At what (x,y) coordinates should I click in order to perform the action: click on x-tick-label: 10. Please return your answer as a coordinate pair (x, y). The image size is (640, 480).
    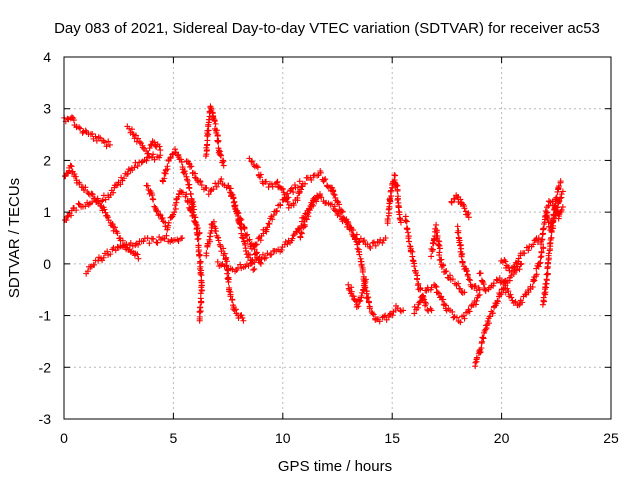
    Looking at the image, I should click on (283, 438).